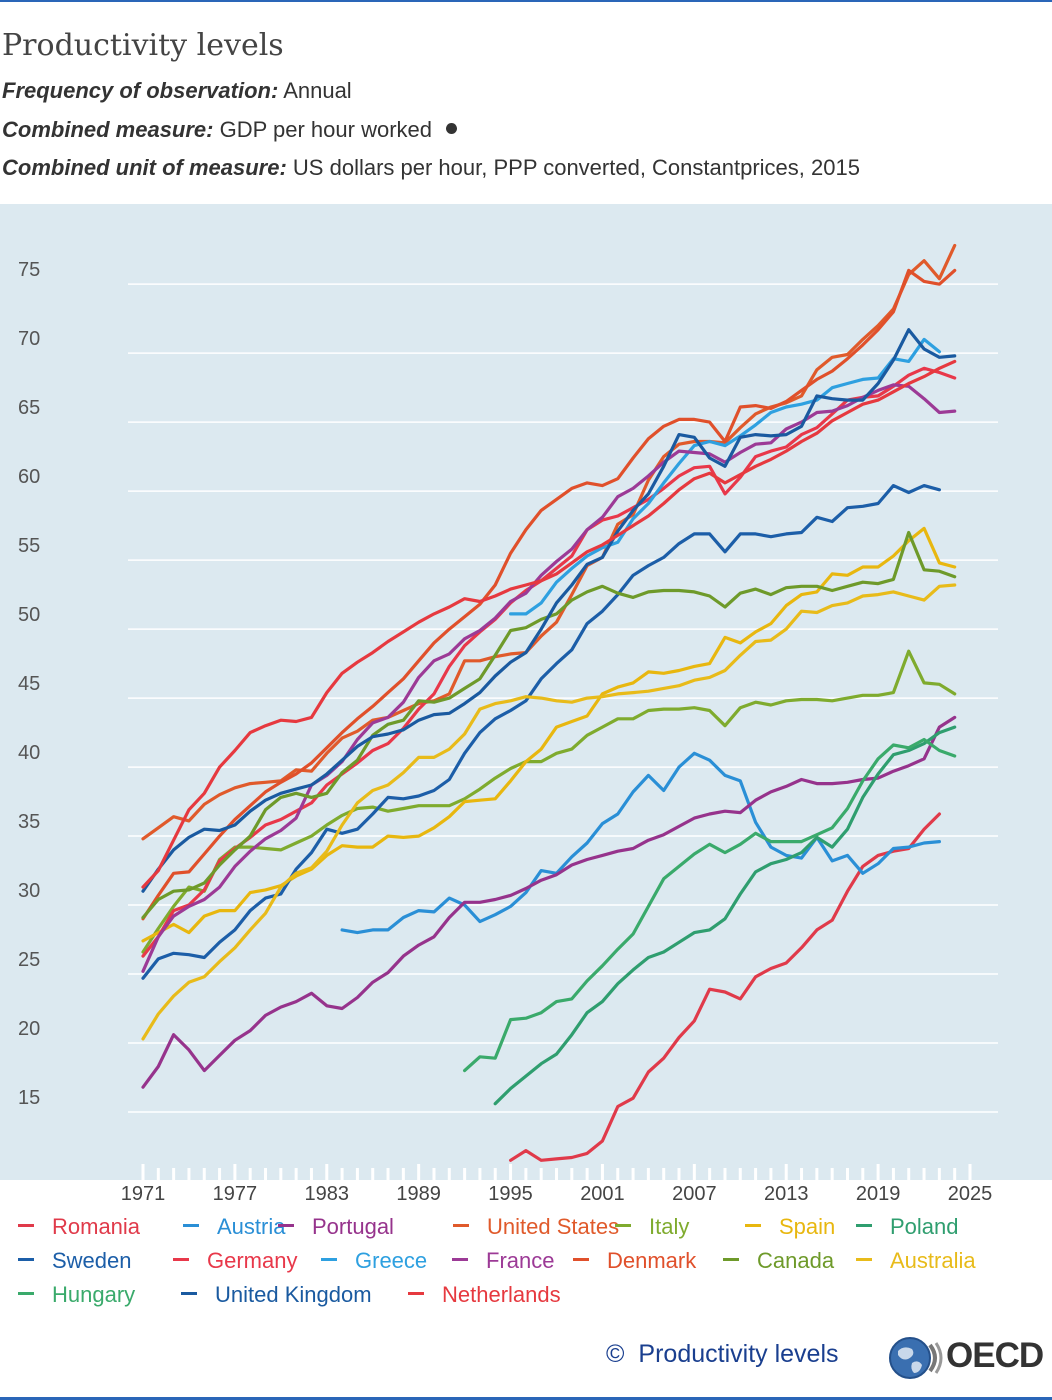  What do you see at coordinates (143, 45) in the screenshot?
I see `page-title: Productivity levels` at bounding box center [143, 45].